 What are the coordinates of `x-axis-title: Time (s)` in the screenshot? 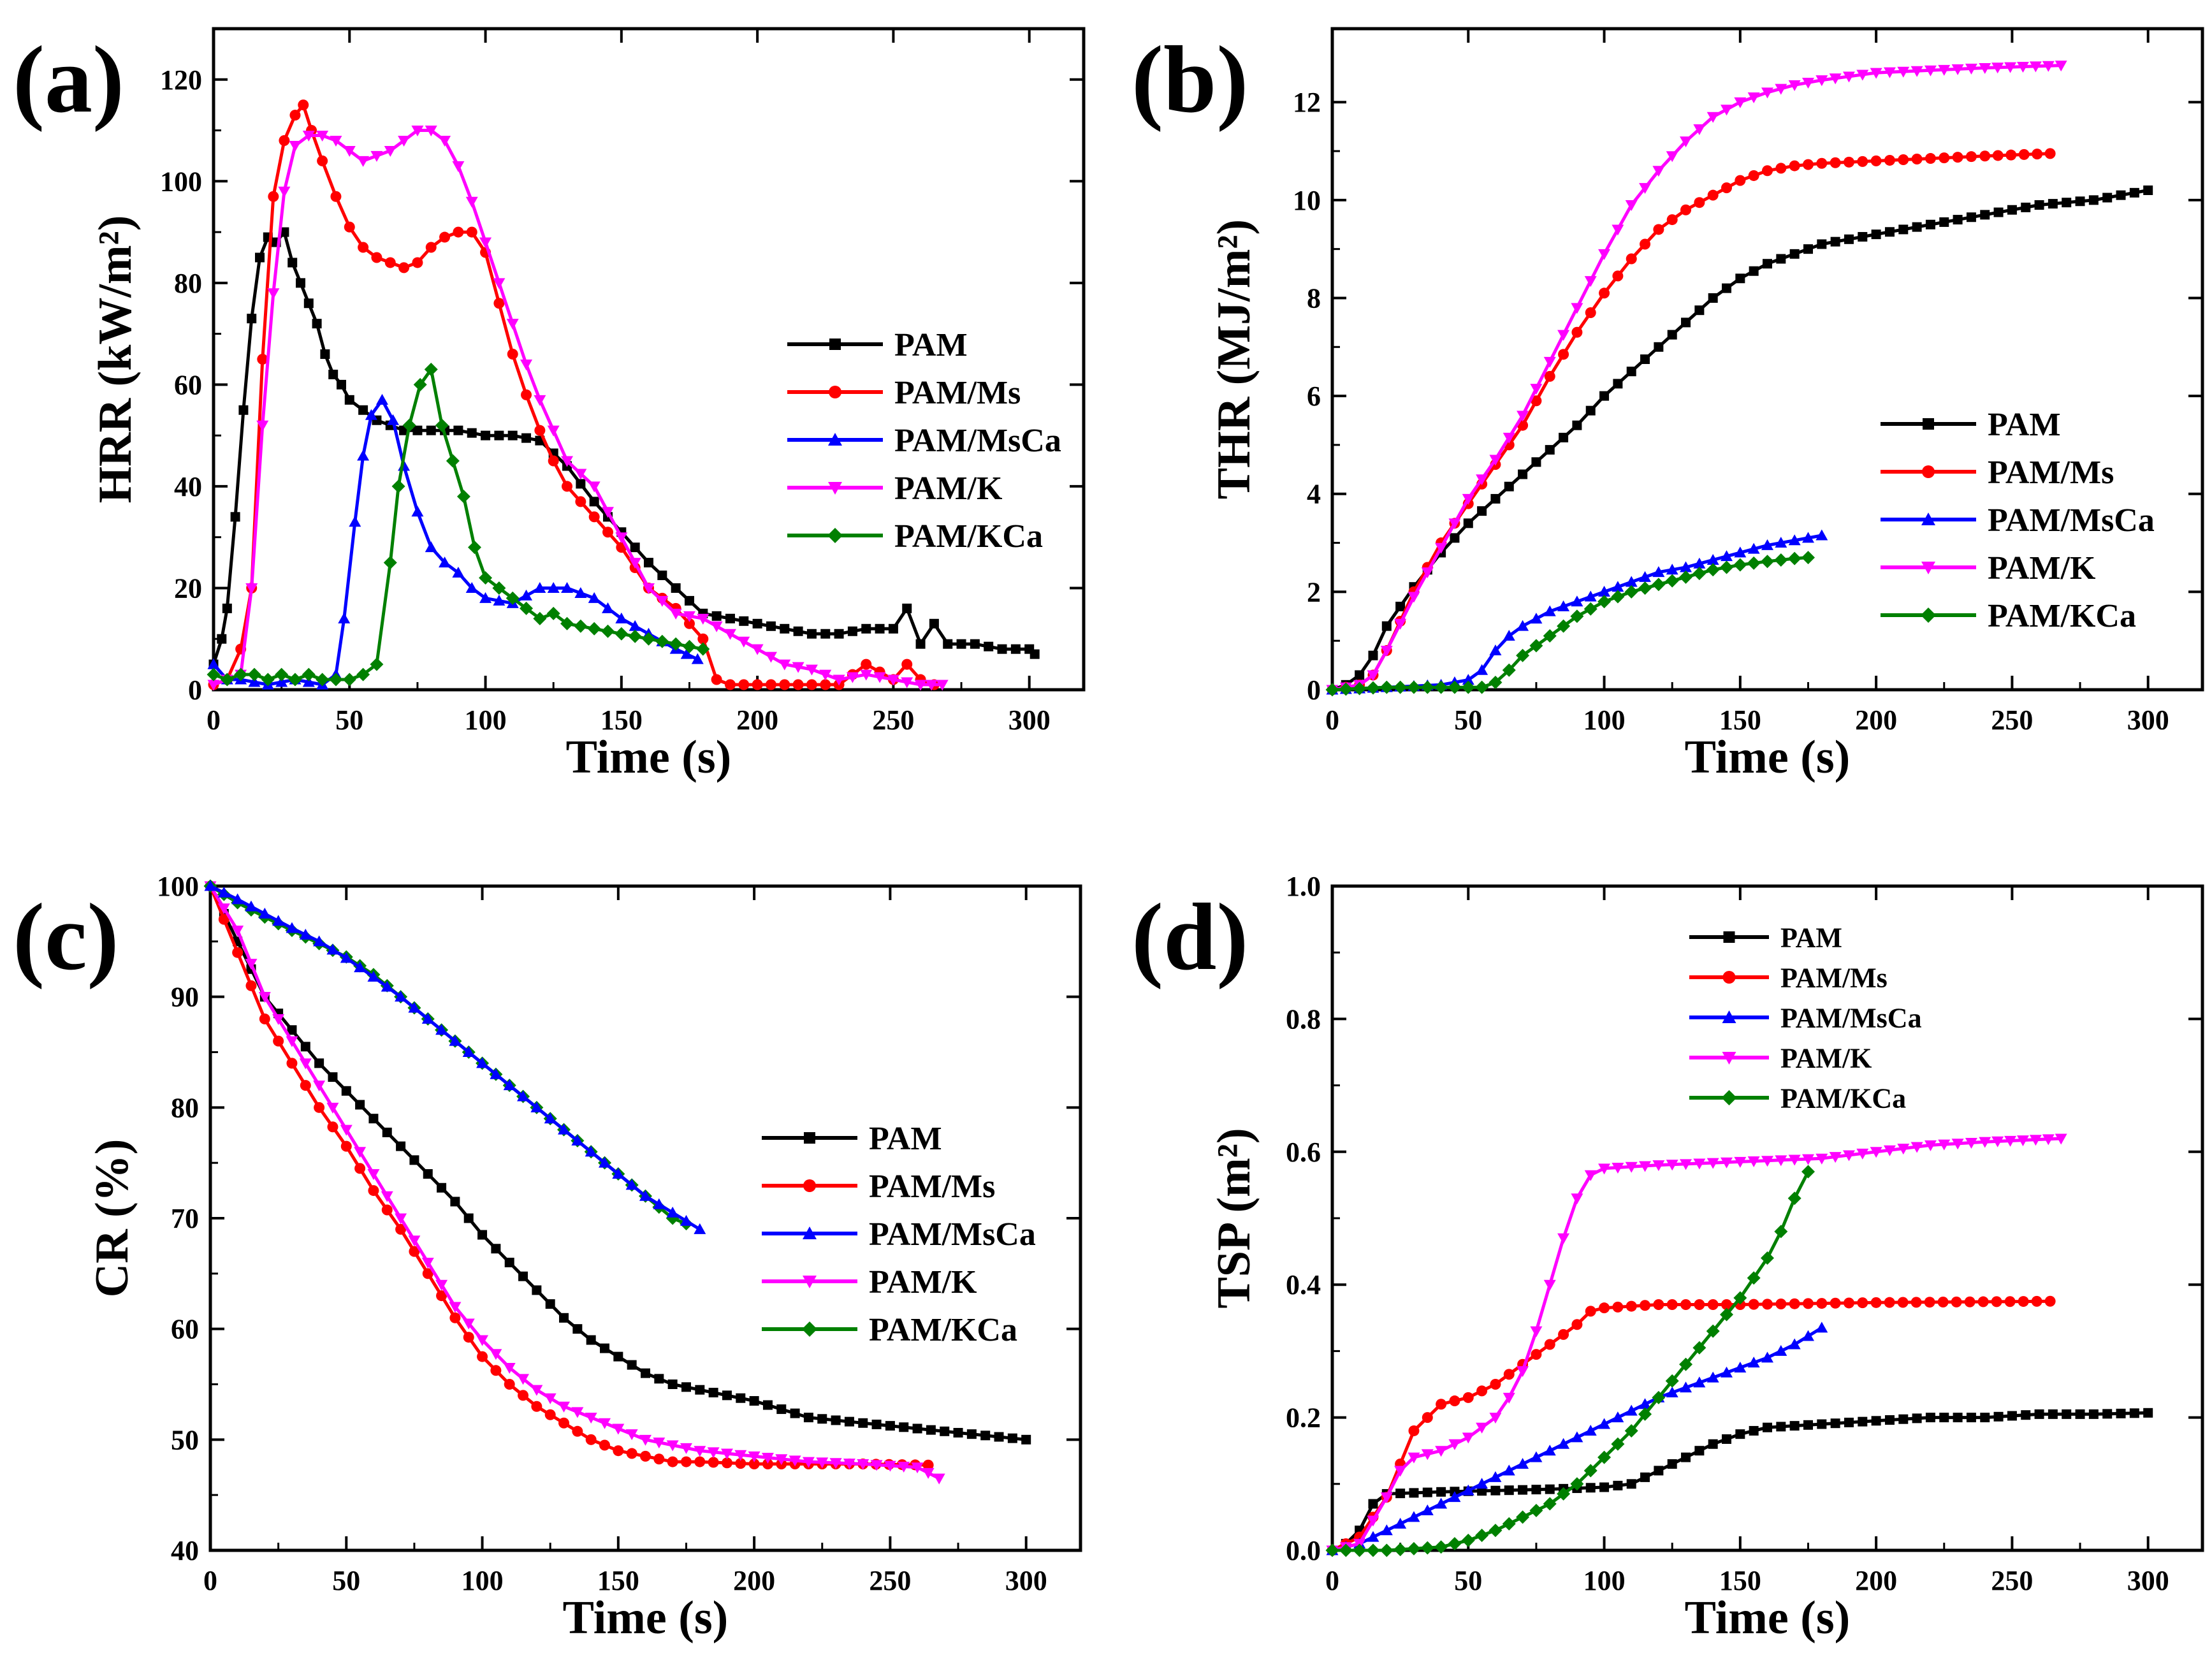 It's located at (646, 1618).